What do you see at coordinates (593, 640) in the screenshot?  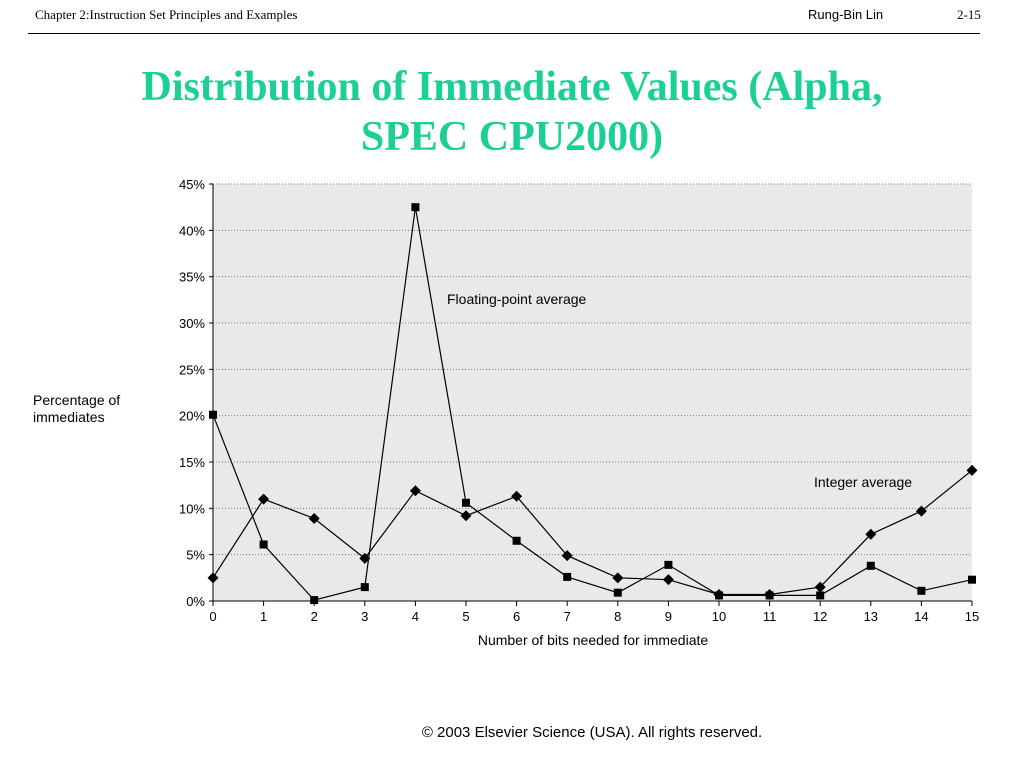 I see `x-axis-label: Number of bits needed for immediate` at bounding box center [593, 640].